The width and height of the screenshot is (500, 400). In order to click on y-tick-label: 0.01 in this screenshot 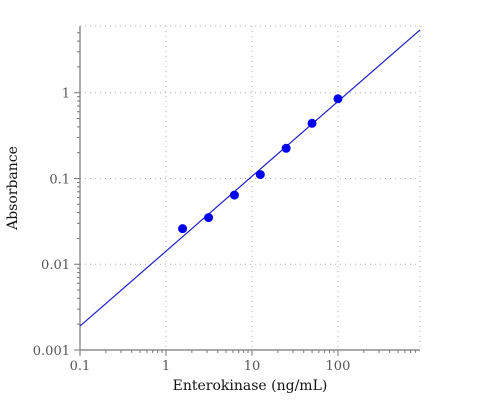, I will do `click(55, 265)`.